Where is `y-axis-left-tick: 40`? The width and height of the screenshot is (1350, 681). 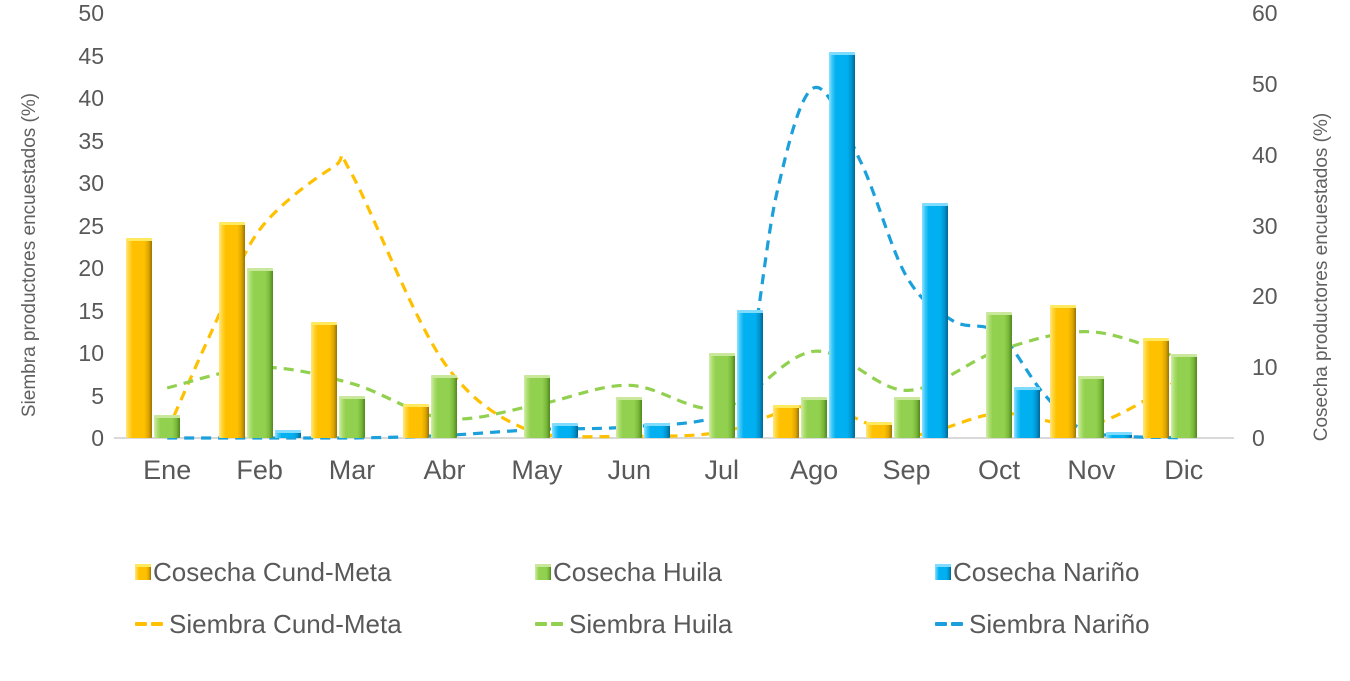
y-axis-left-tick: 40 is located at coordinates (91, 98).